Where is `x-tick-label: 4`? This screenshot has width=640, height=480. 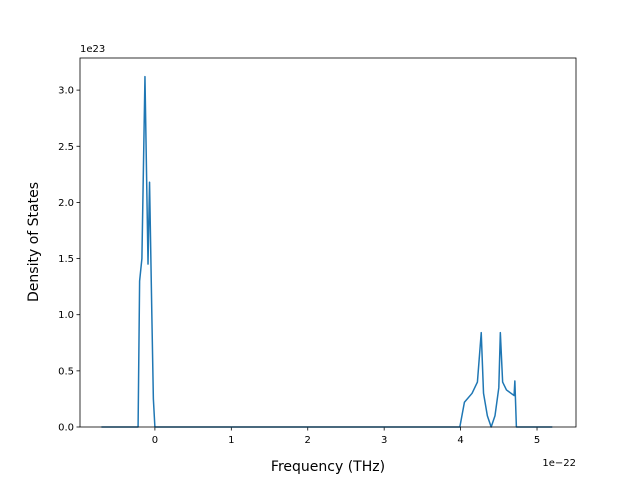 x-tick-label: 4 is located at coordinates (460, 440).